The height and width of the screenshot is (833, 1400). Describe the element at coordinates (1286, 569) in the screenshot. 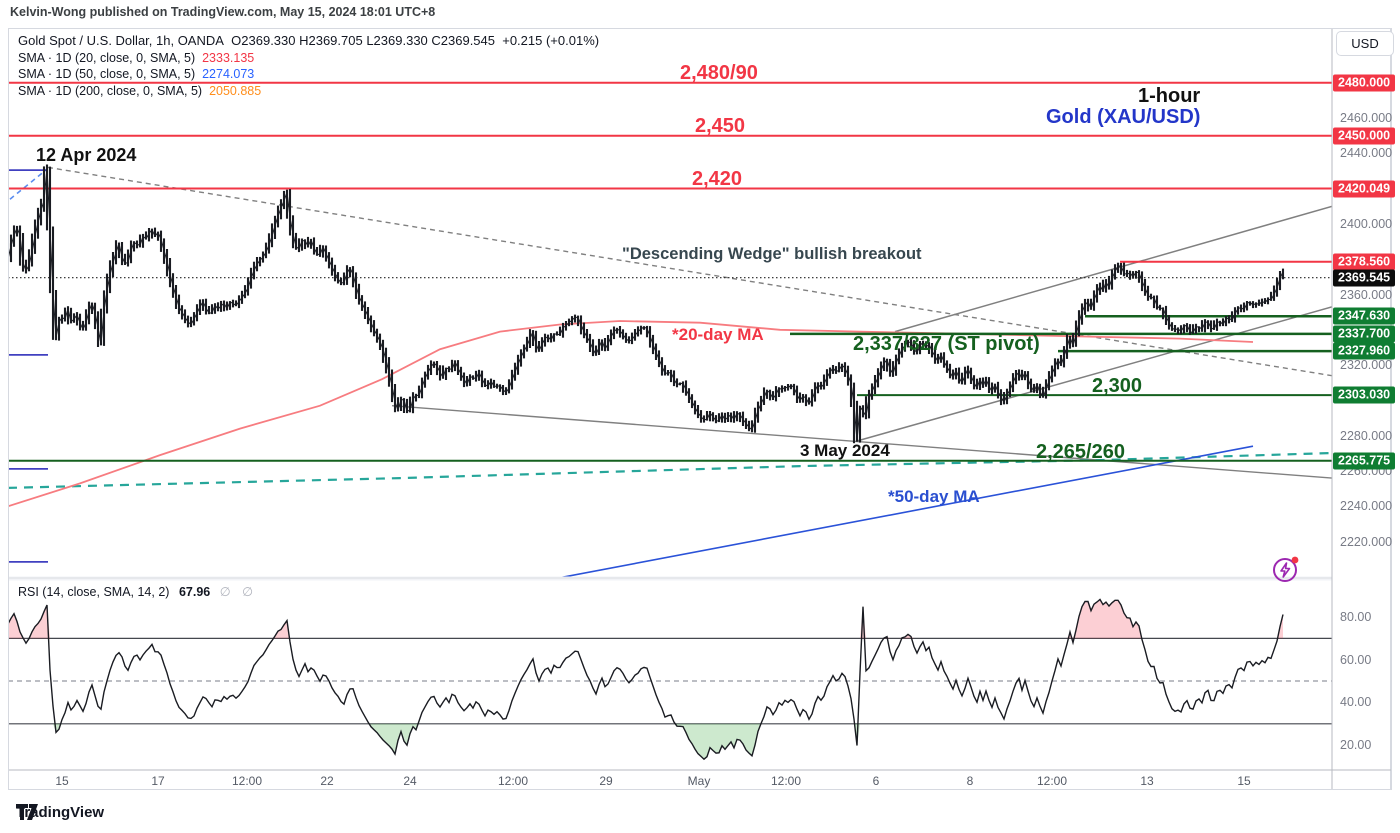

I see `boost-flash-icon` at that location.